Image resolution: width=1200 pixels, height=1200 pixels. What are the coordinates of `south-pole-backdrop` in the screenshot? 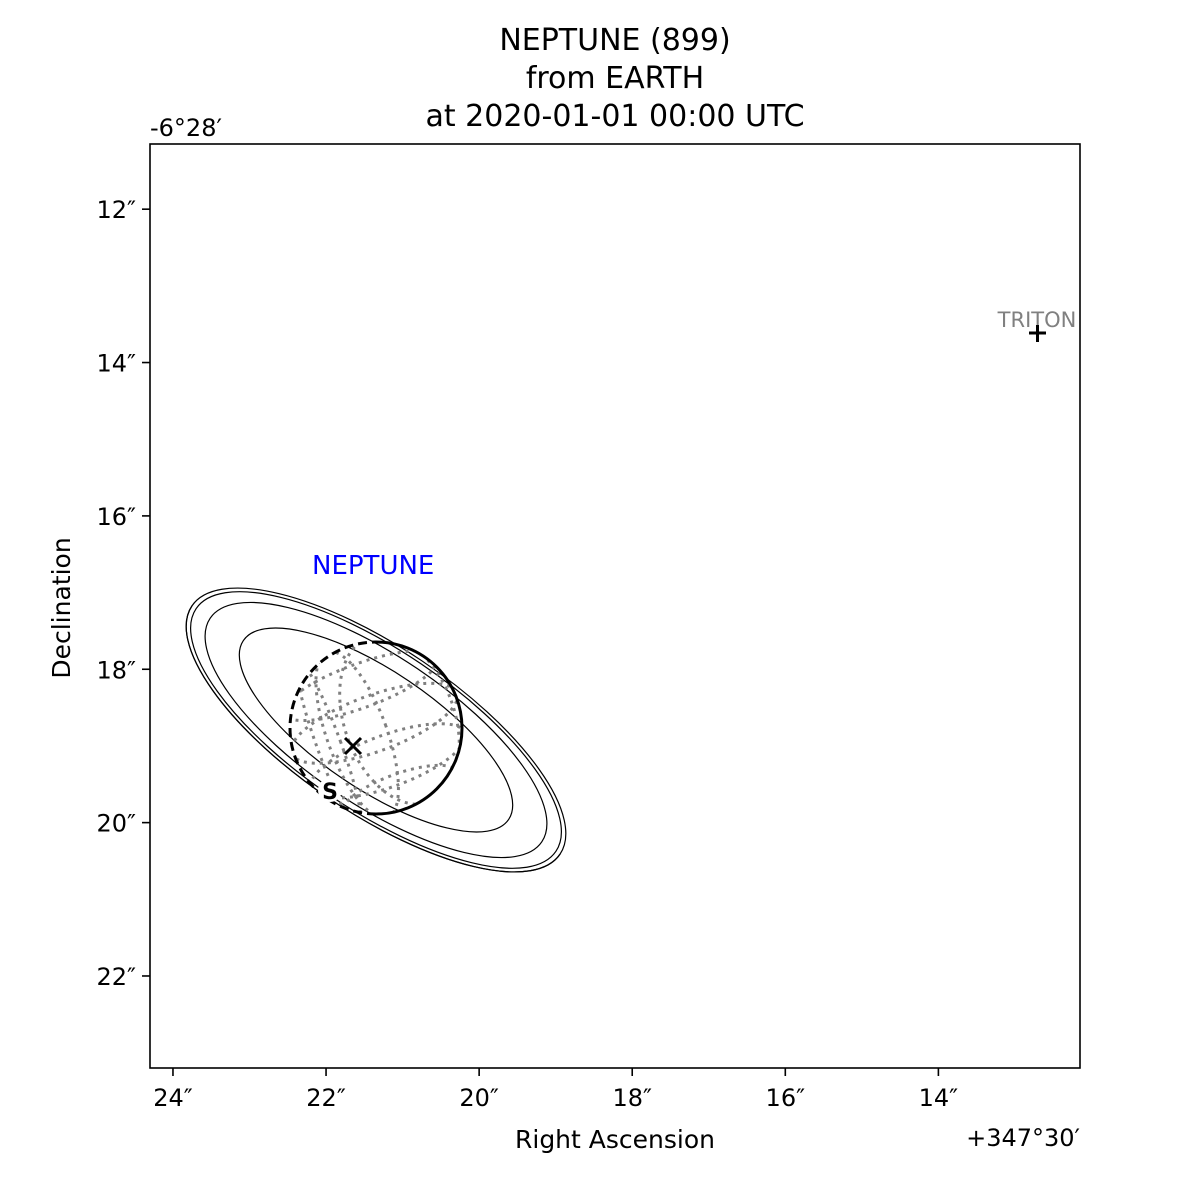 It's located at (330, 790).